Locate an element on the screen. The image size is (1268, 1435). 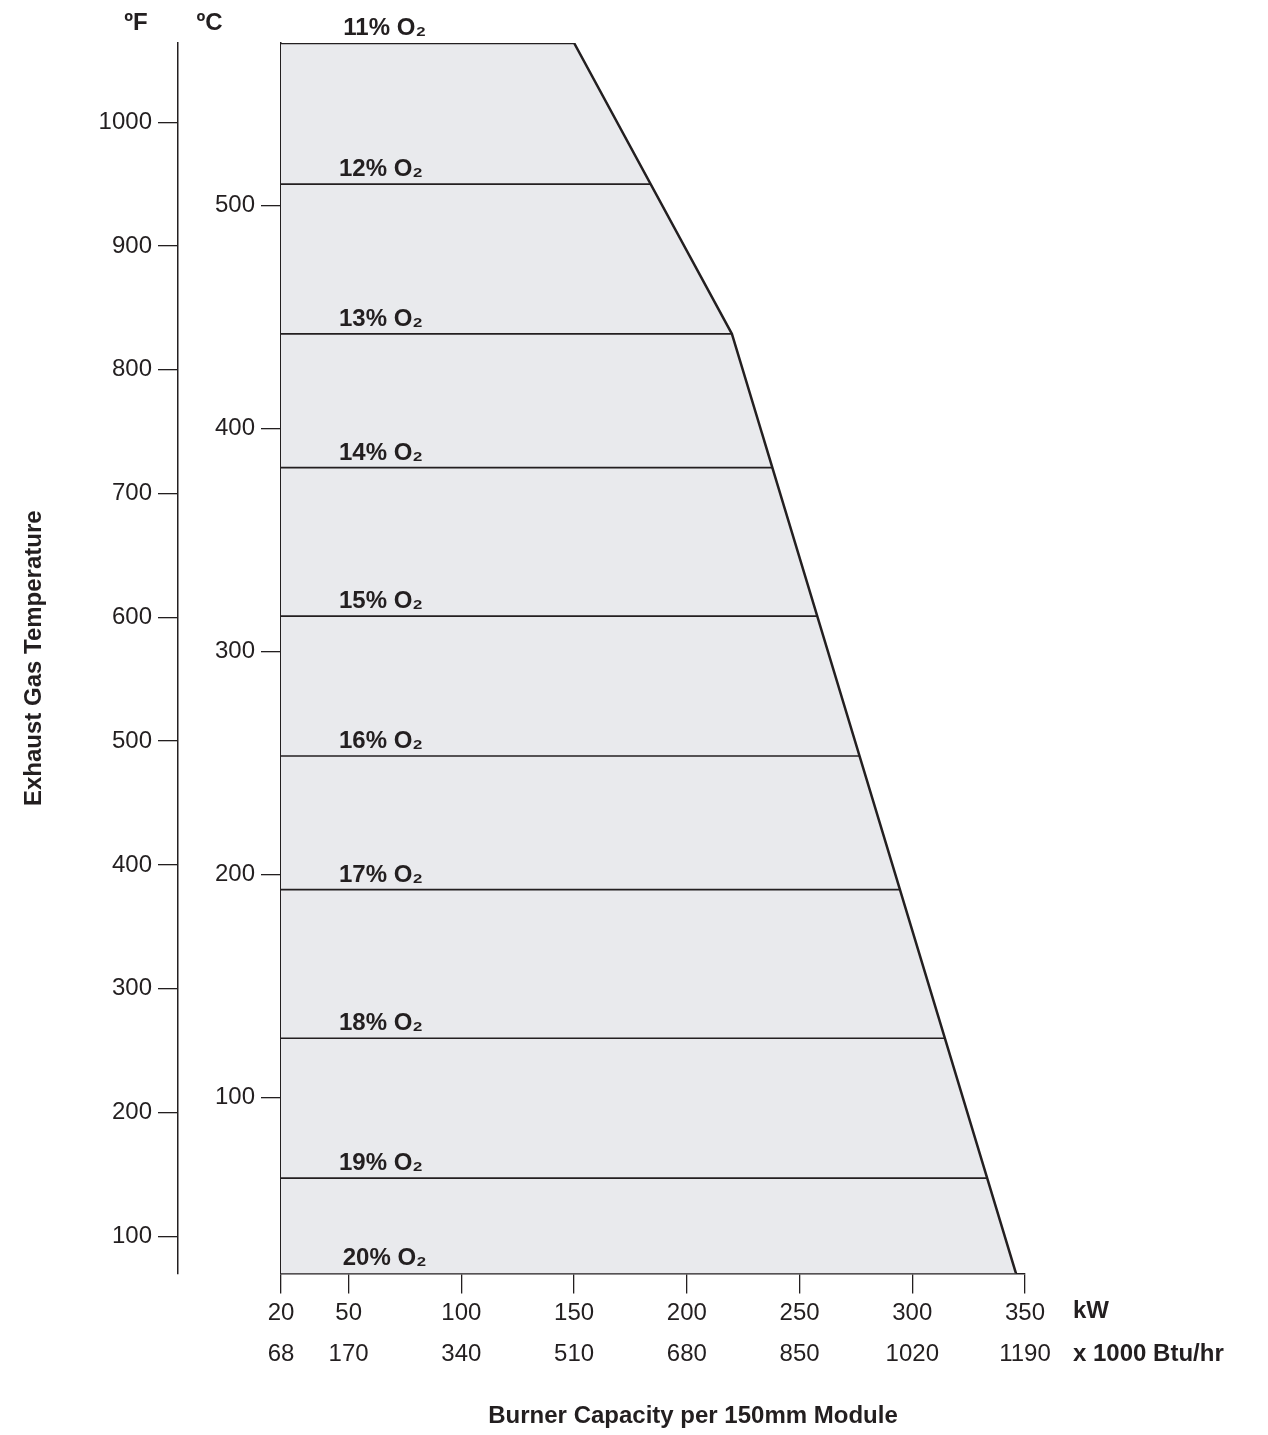
ref-line-label: 15% O₂ is located at coordinates (381, 600).